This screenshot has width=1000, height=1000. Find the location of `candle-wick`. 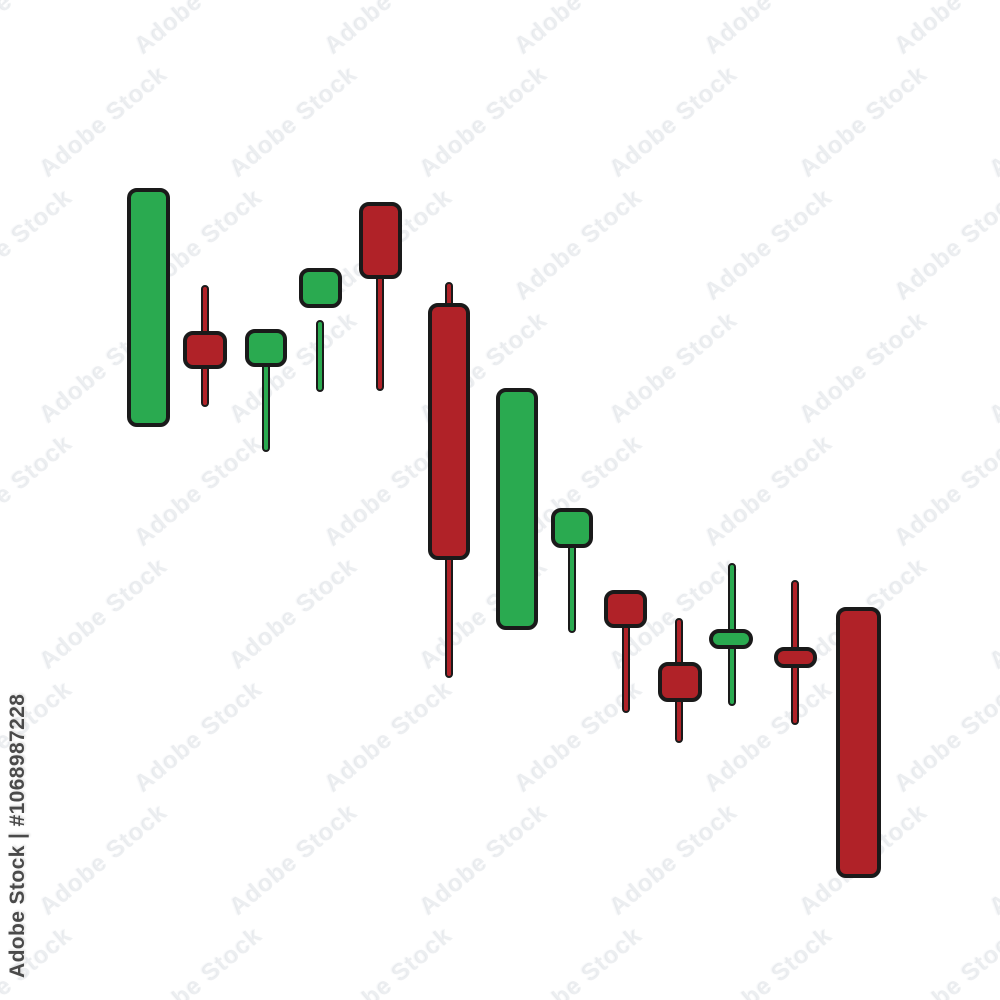

candle-wick is located at coordinates (320, 356).